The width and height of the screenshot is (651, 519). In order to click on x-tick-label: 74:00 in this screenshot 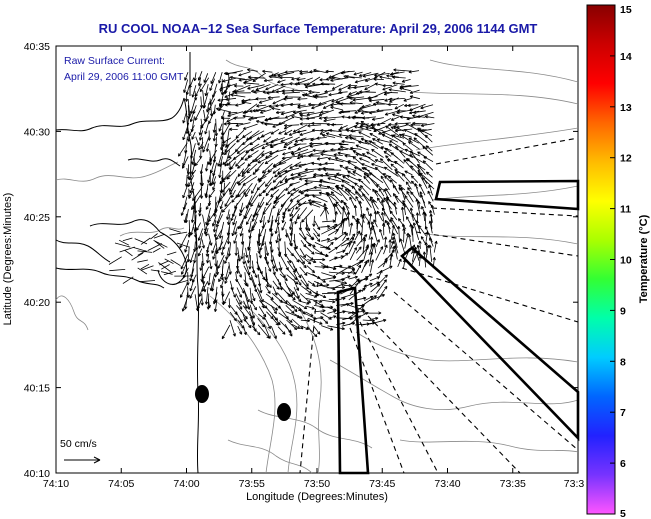, I will do `click(186, 484)`.